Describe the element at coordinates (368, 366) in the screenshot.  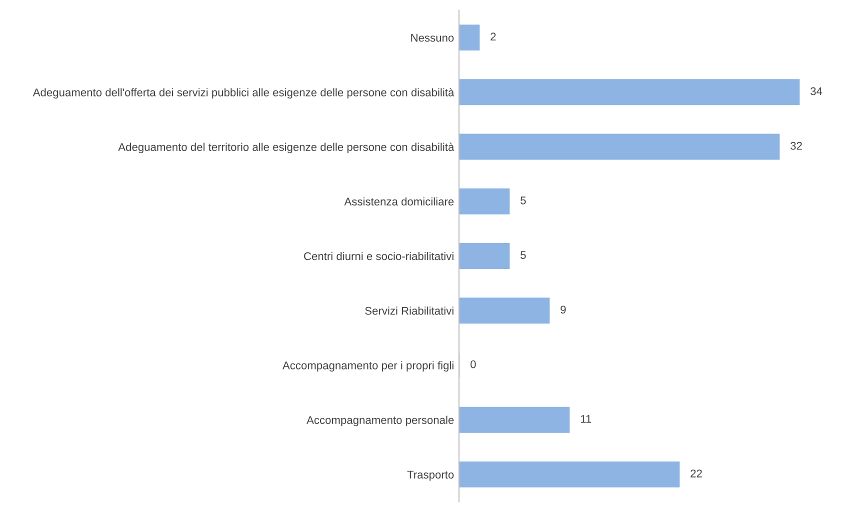
I see `y-tick-label: Accompagnamento per i propri figli` at that location.